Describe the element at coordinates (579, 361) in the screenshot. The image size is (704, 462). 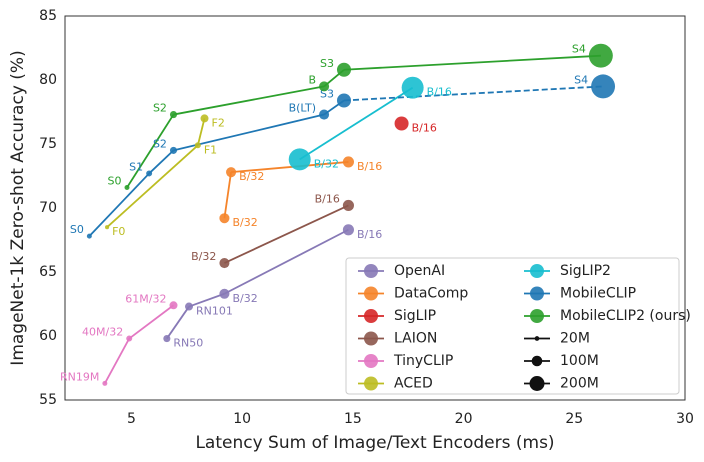
I see `legend-label: 100M` at that location.